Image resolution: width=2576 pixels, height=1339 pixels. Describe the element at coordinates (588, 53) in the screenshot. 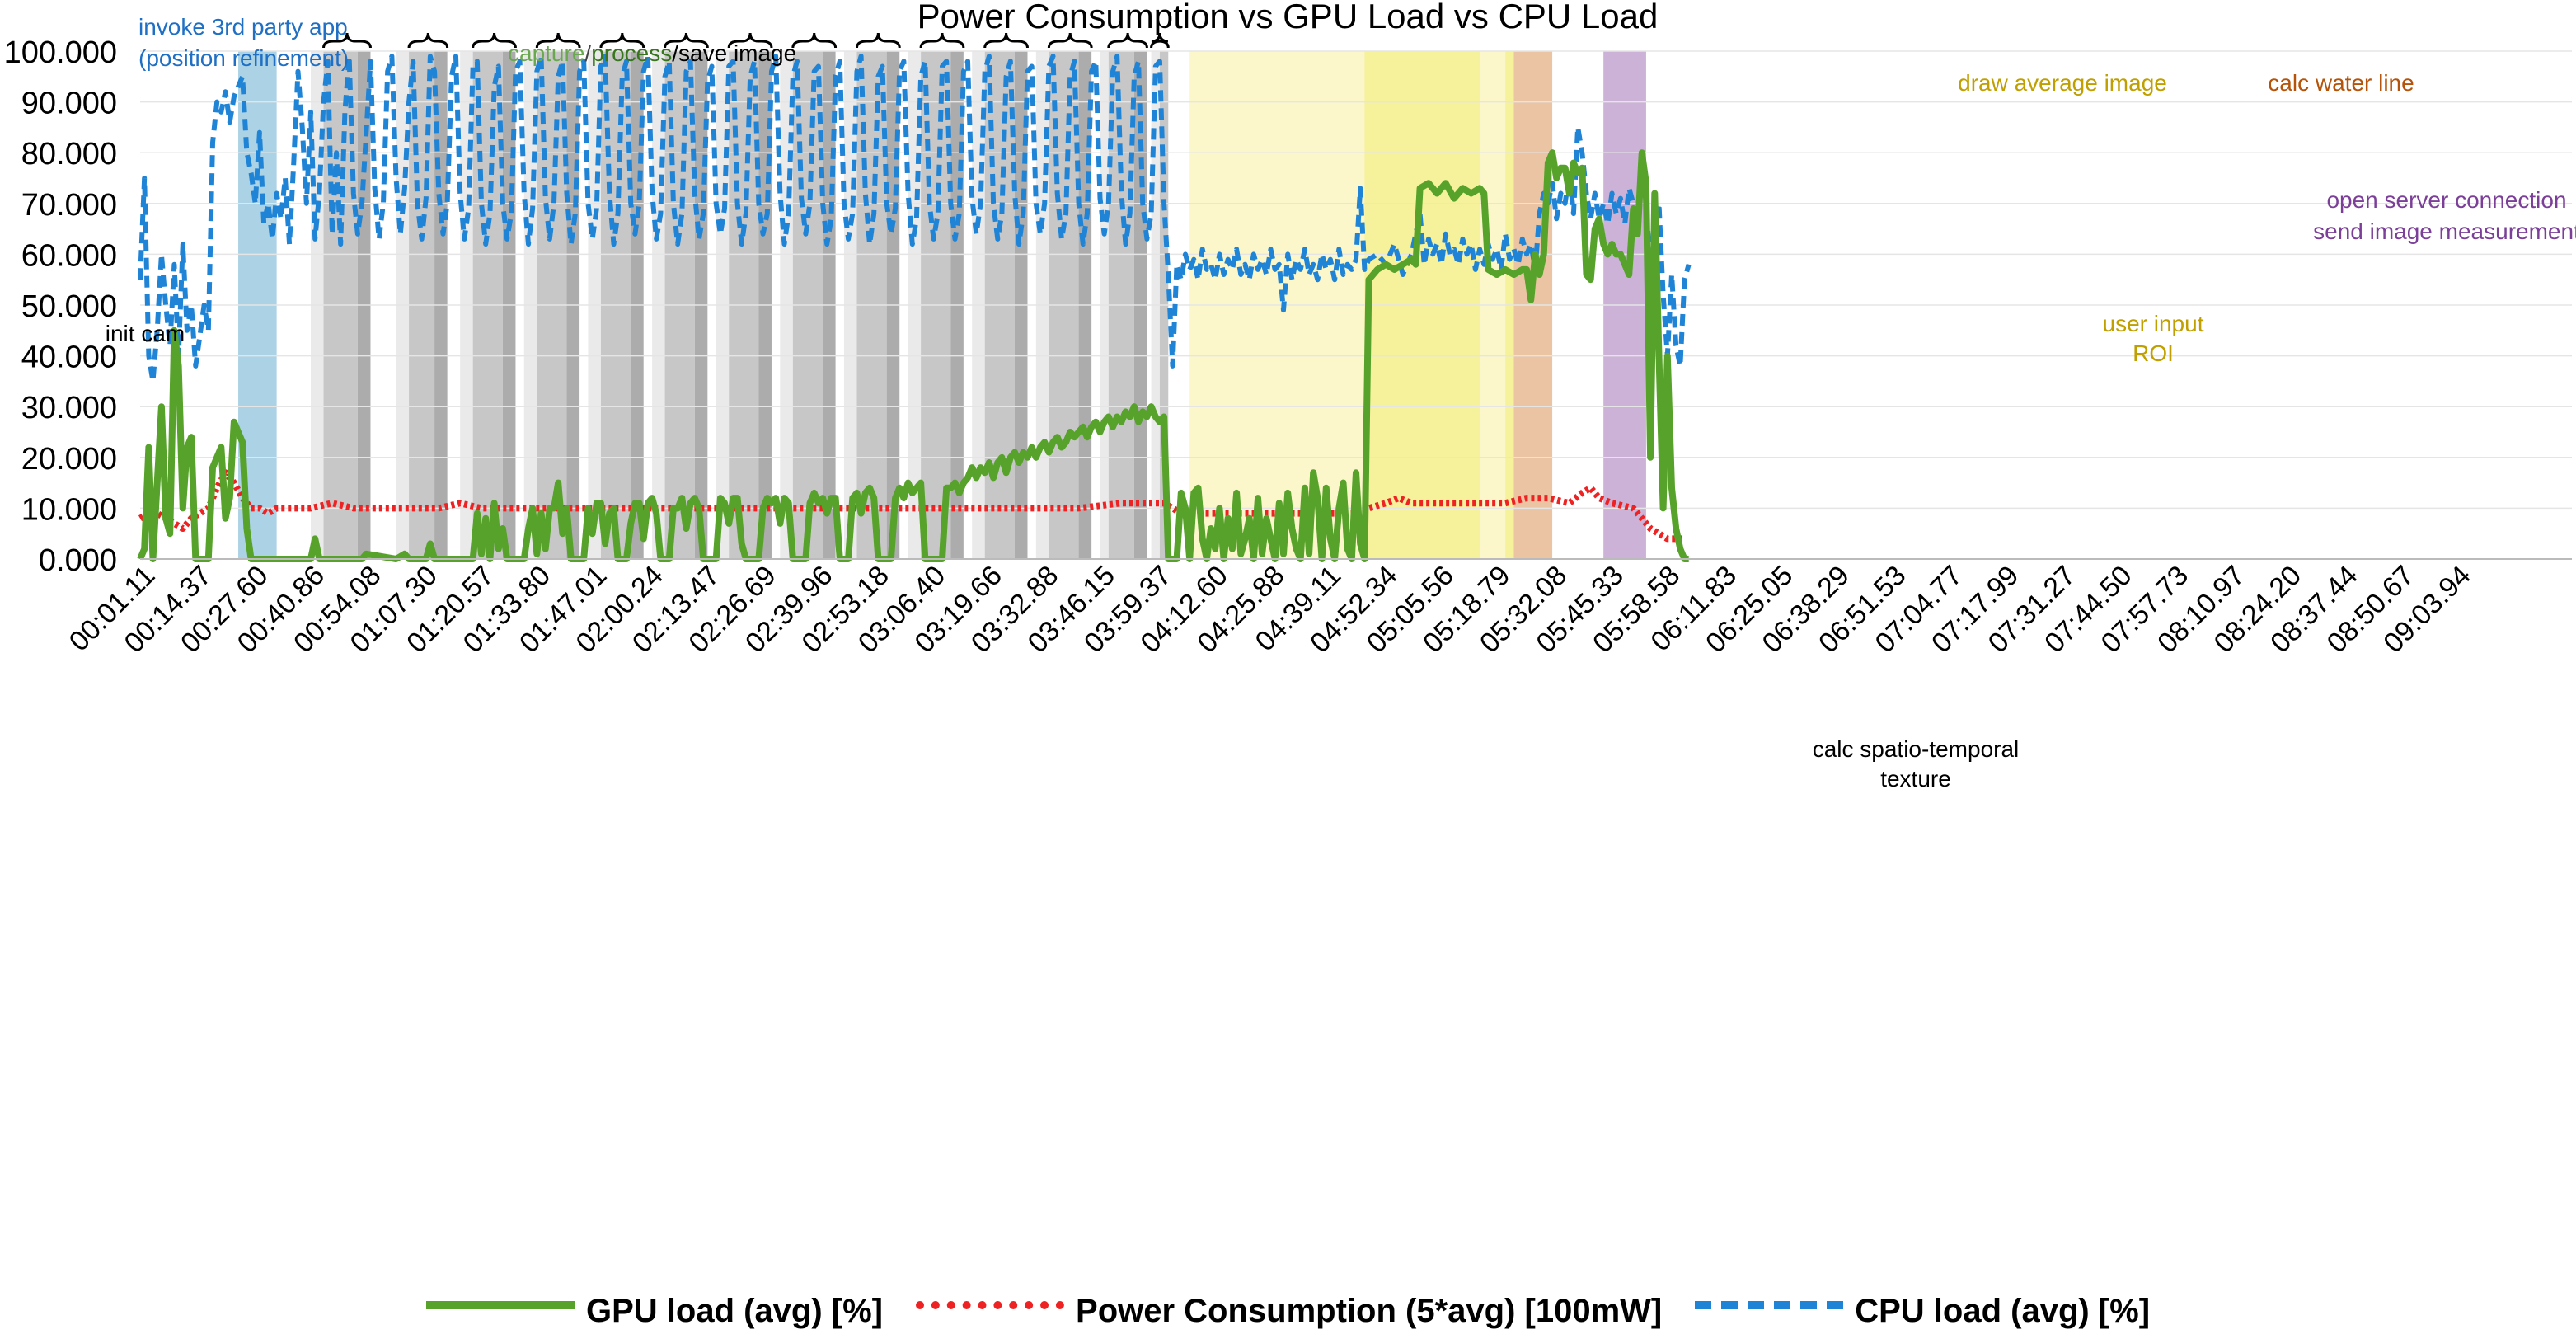

I see `annotation-part: /` at that location.